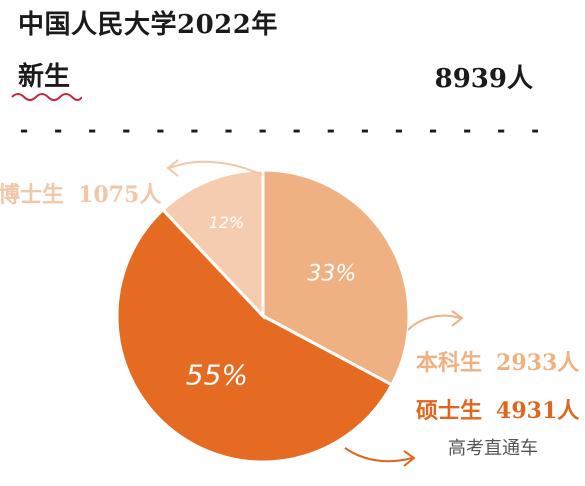 This screenshot has width=585, height=486. I want to click on legend-bachelor-count: 2933人, so click(538, 363).